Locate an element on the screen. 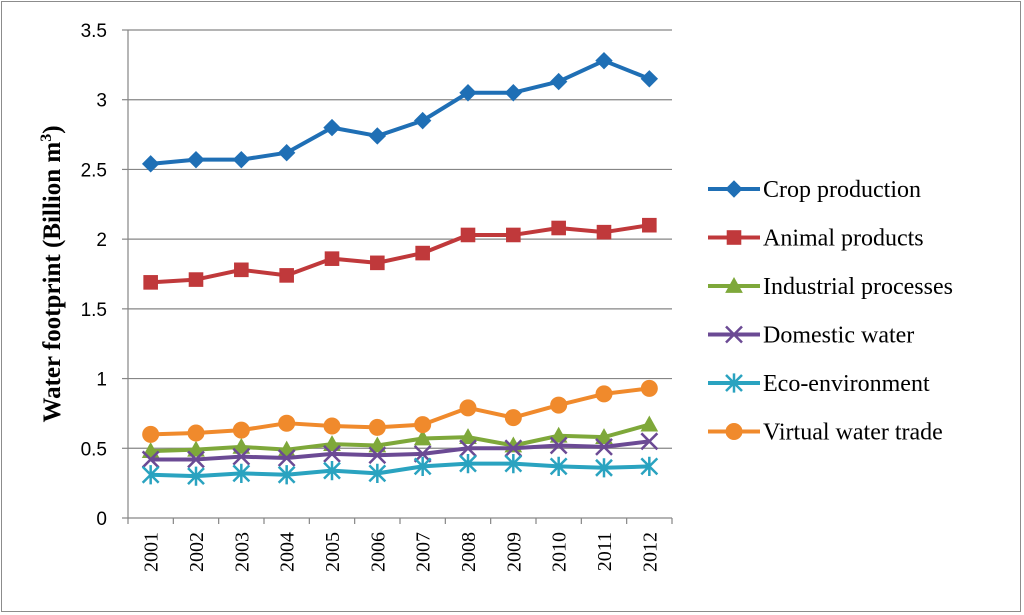  y-tick-label: 2 is located at coordinates (101, 240).